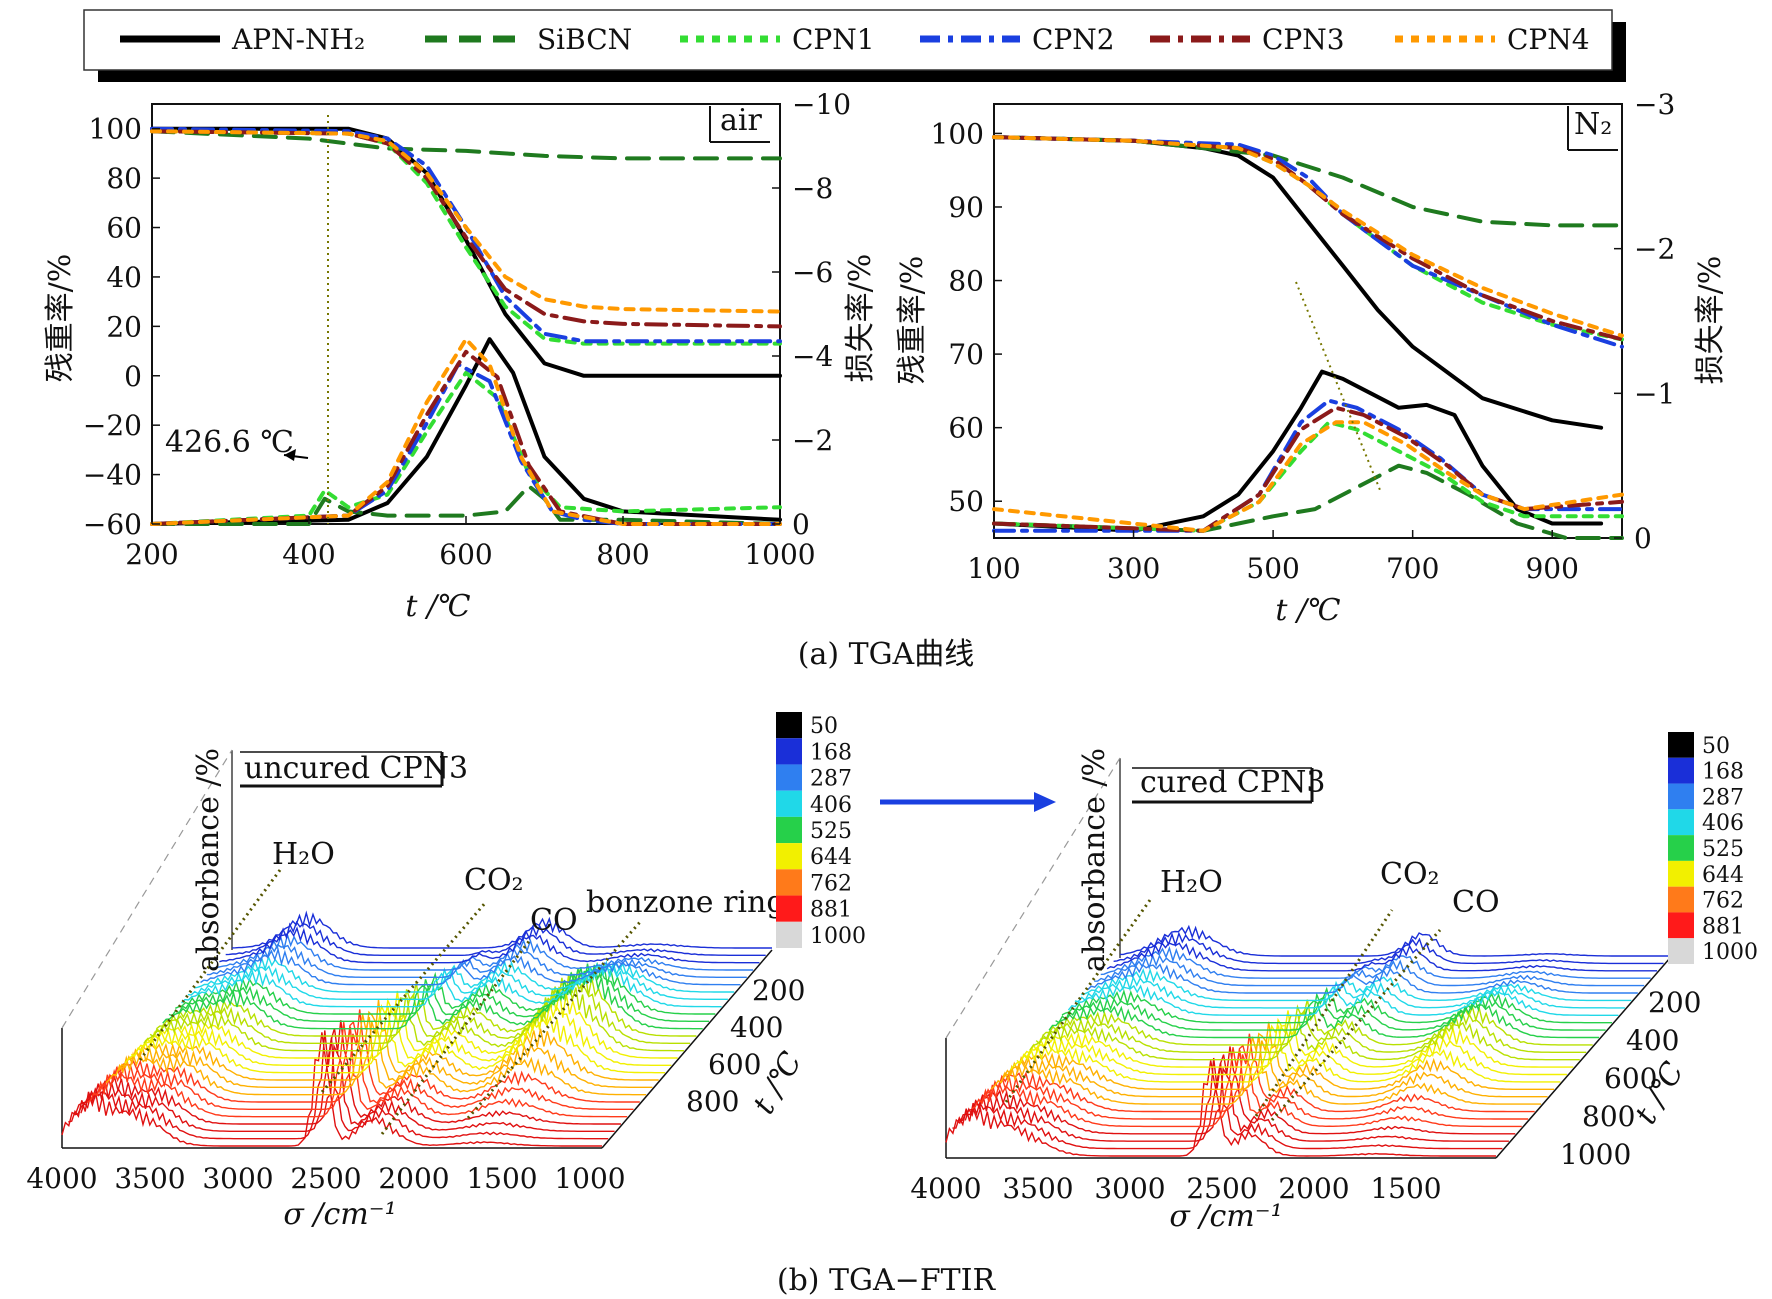  Describe the element at coordinates (1225, 1216) in the screenshot. I see `cured-xlabel: σ /cm⁻¹` at that location.